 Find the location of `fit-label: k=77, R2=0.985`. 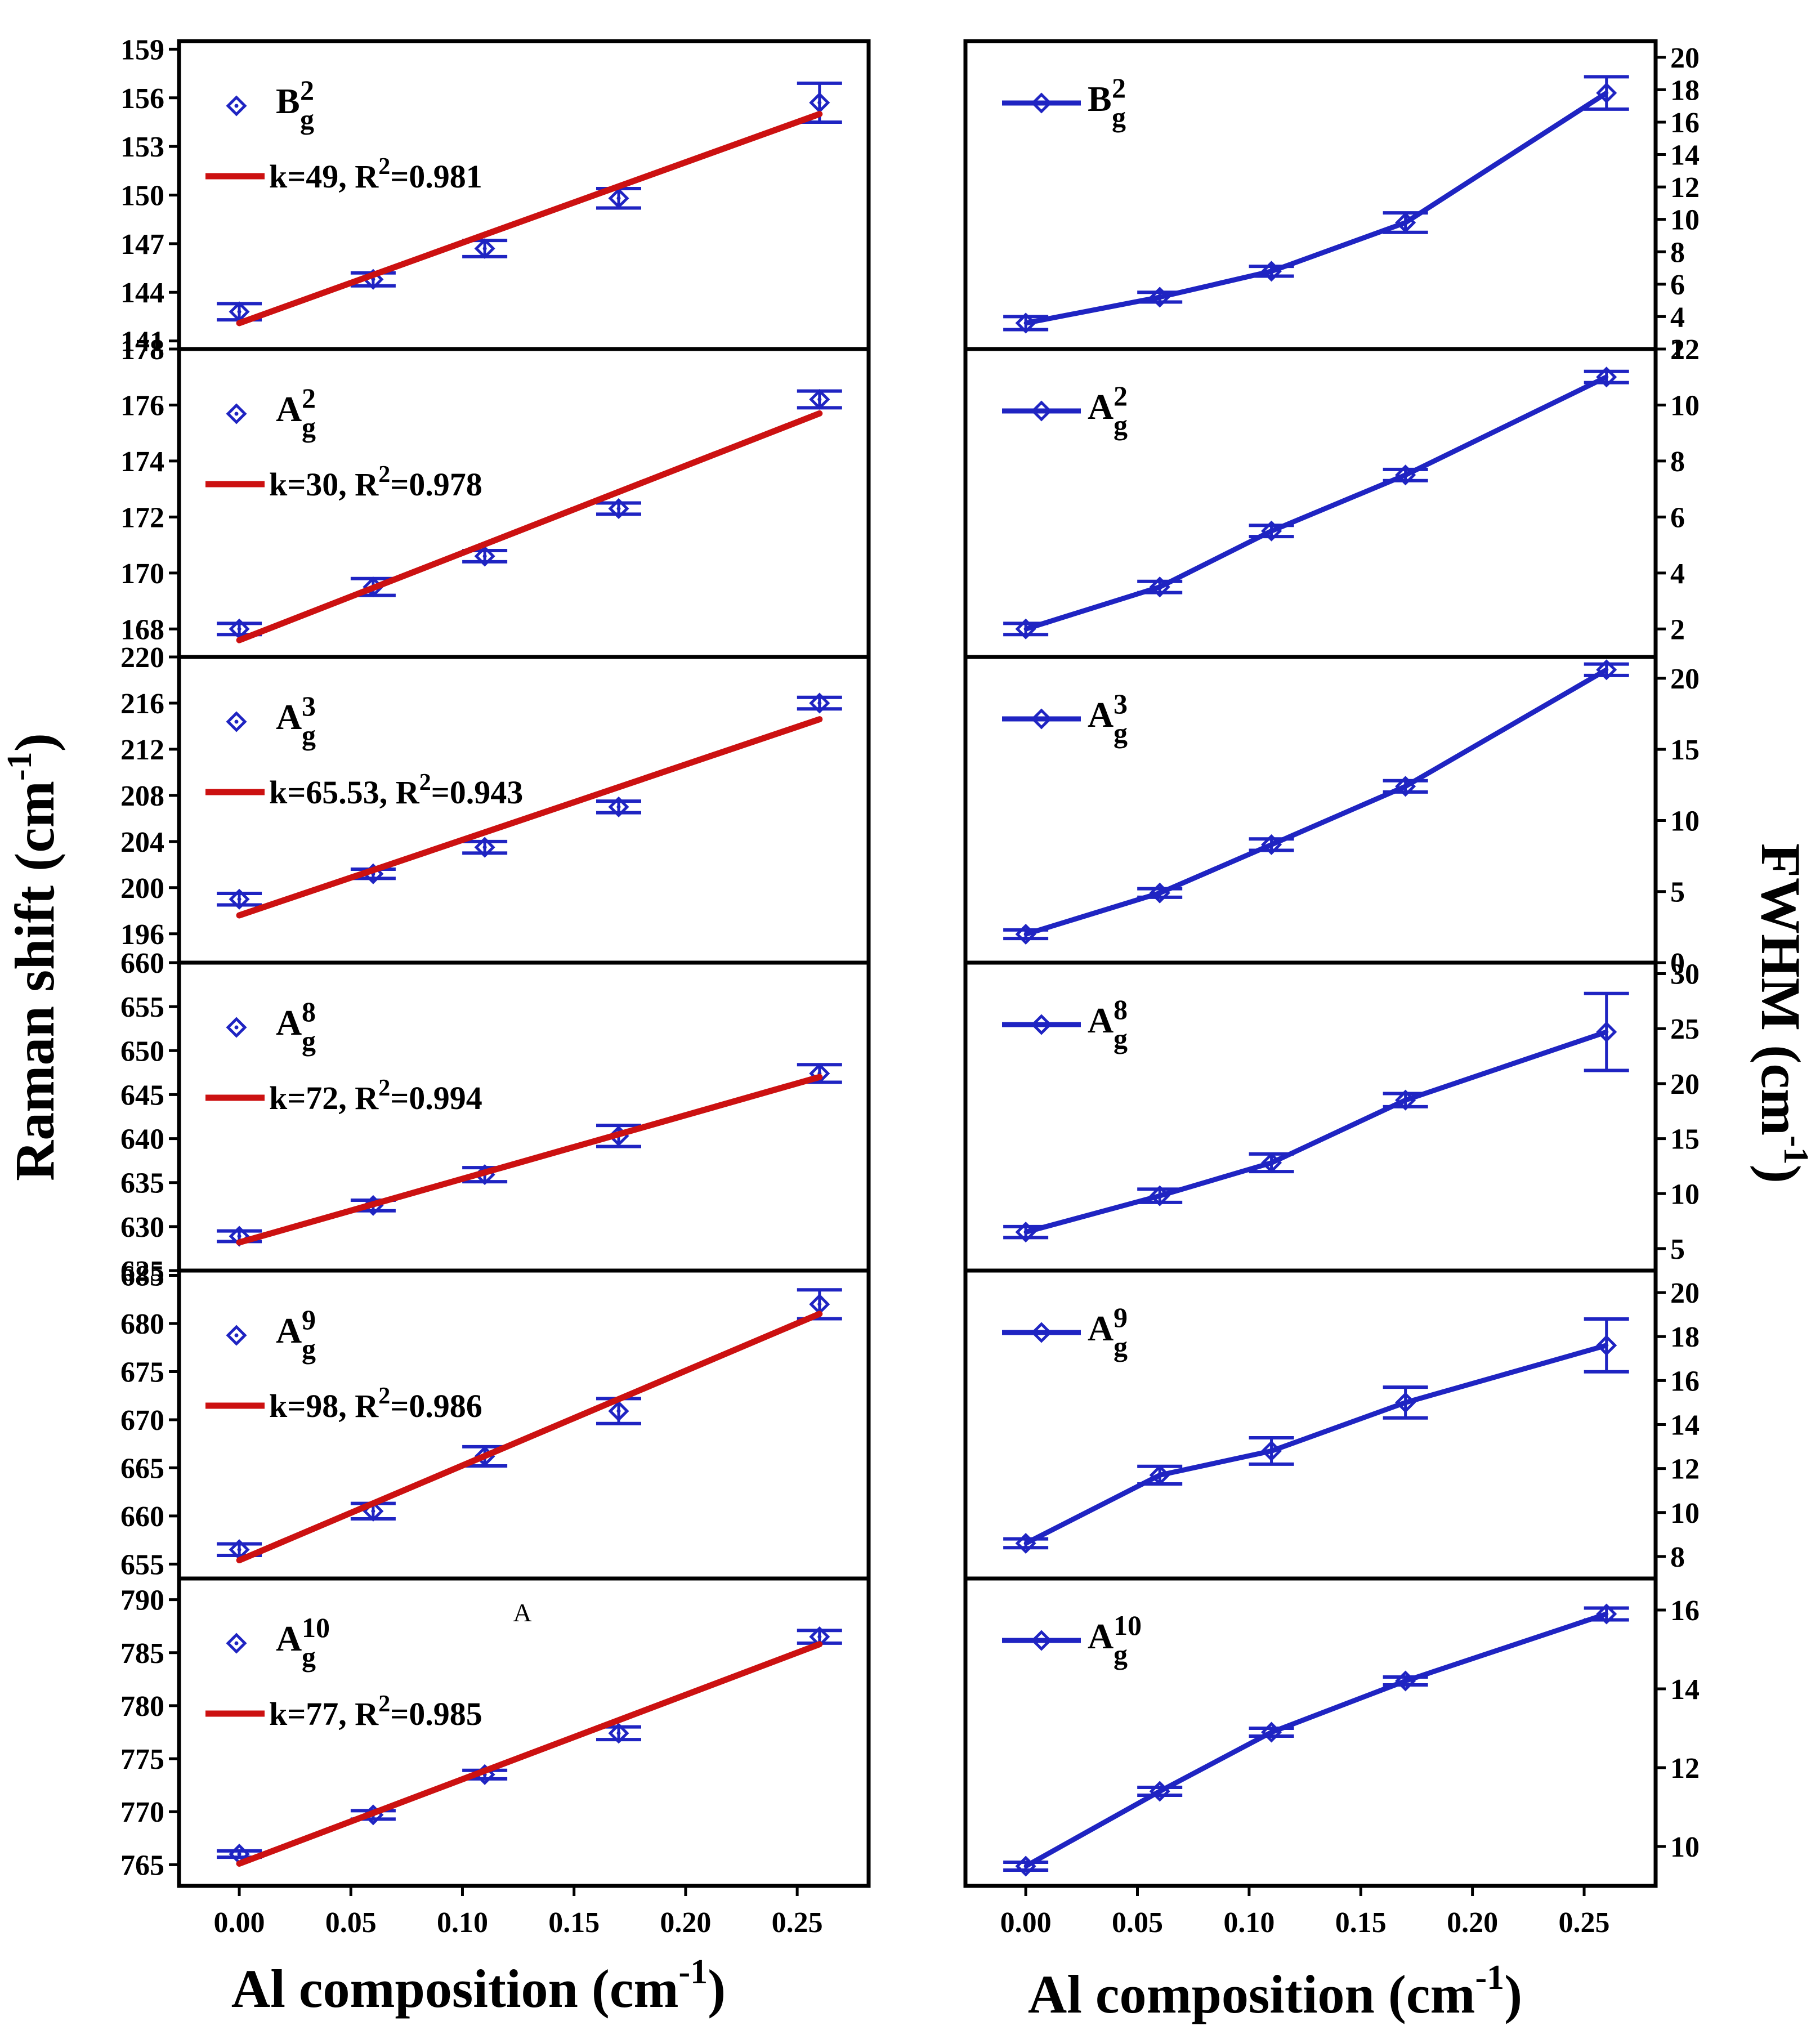

fit-label: k=77, R2=0.985 is located at coordinates (375, 1711).